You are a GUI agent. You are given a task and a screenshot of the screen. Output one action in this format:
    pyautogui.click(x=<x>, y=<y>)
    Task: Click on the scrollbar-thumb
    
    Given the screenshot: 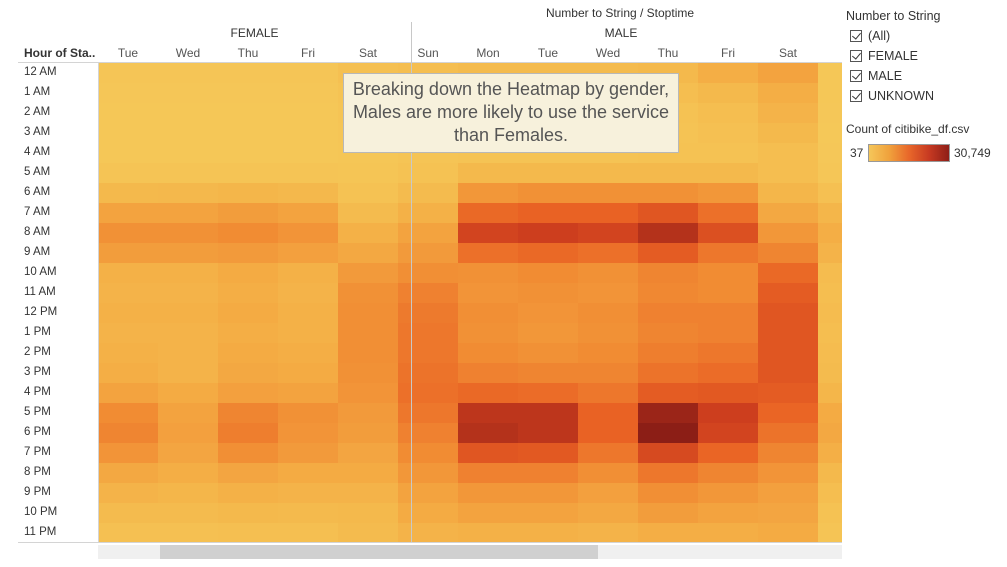 What is the action you would take?
    pyautogui.click(x=379, y=552)
    